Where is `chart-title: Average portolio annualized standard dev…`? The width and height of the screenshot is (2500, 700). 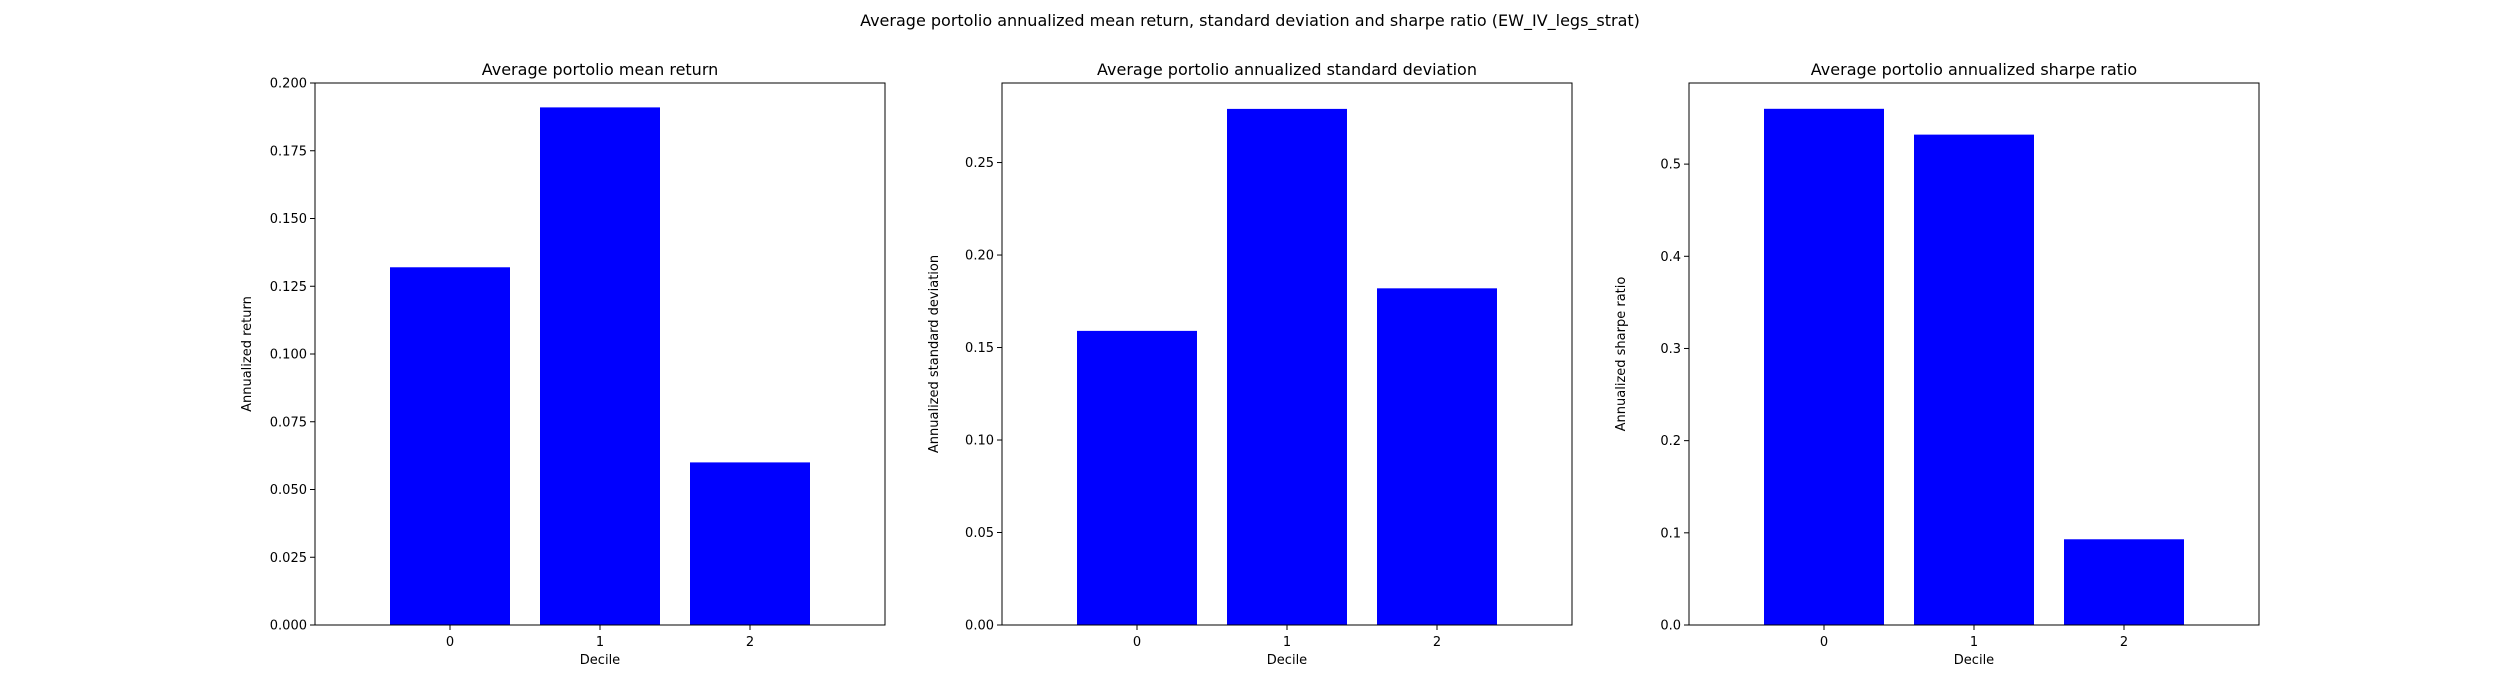 chart-title: Average portolio annualized standard dev… is located at coordinates (1287, 69).